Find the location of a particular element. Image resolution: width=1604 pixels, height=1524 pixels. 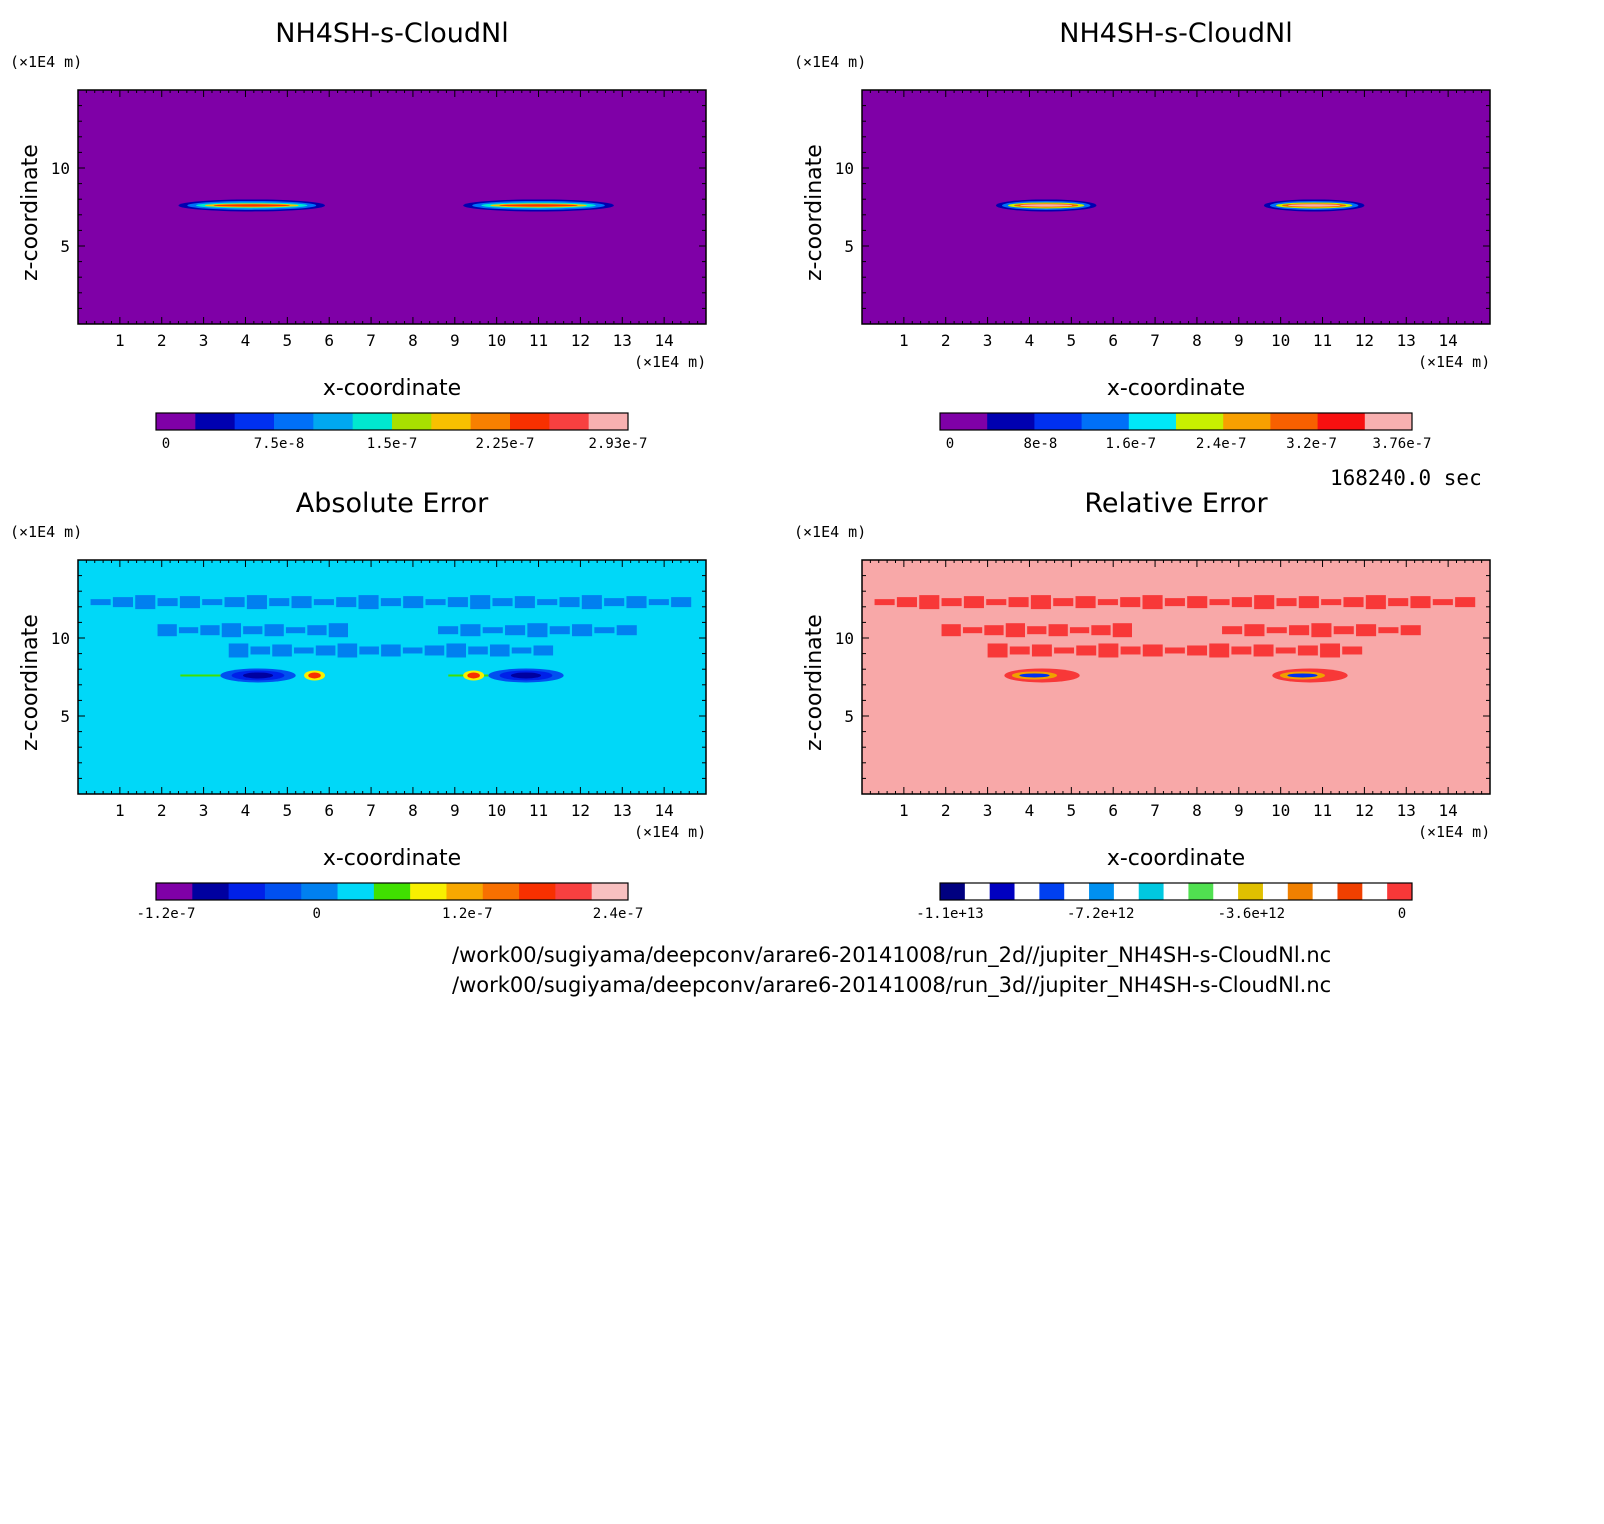

colorbar-tick-label: -1.2e-7 is located at coordinates (165, 914).